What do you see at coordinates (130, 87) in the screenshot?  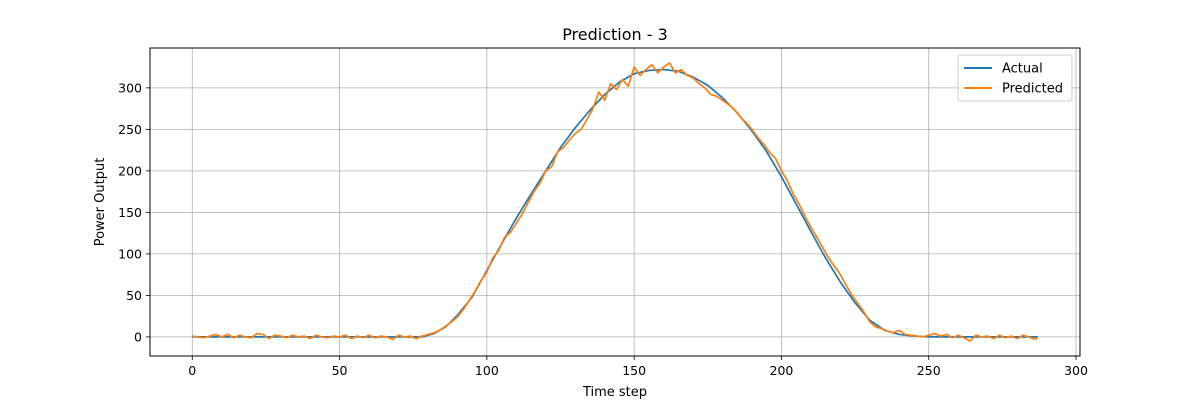 I see `y-tick-label: 300` at bounding box center [130, 87].